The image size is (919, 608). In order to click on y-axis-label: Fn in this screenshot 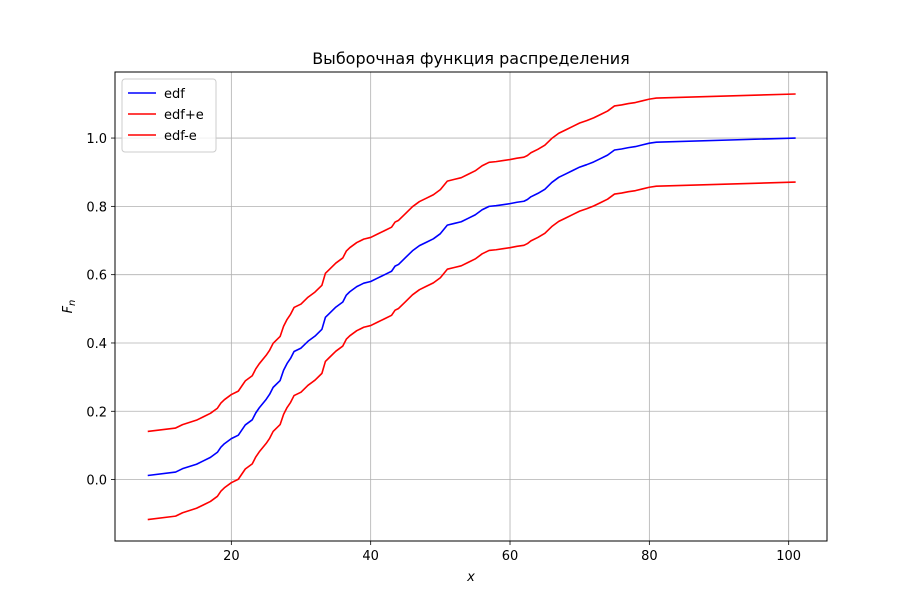, I will do `click(69, 307)`.